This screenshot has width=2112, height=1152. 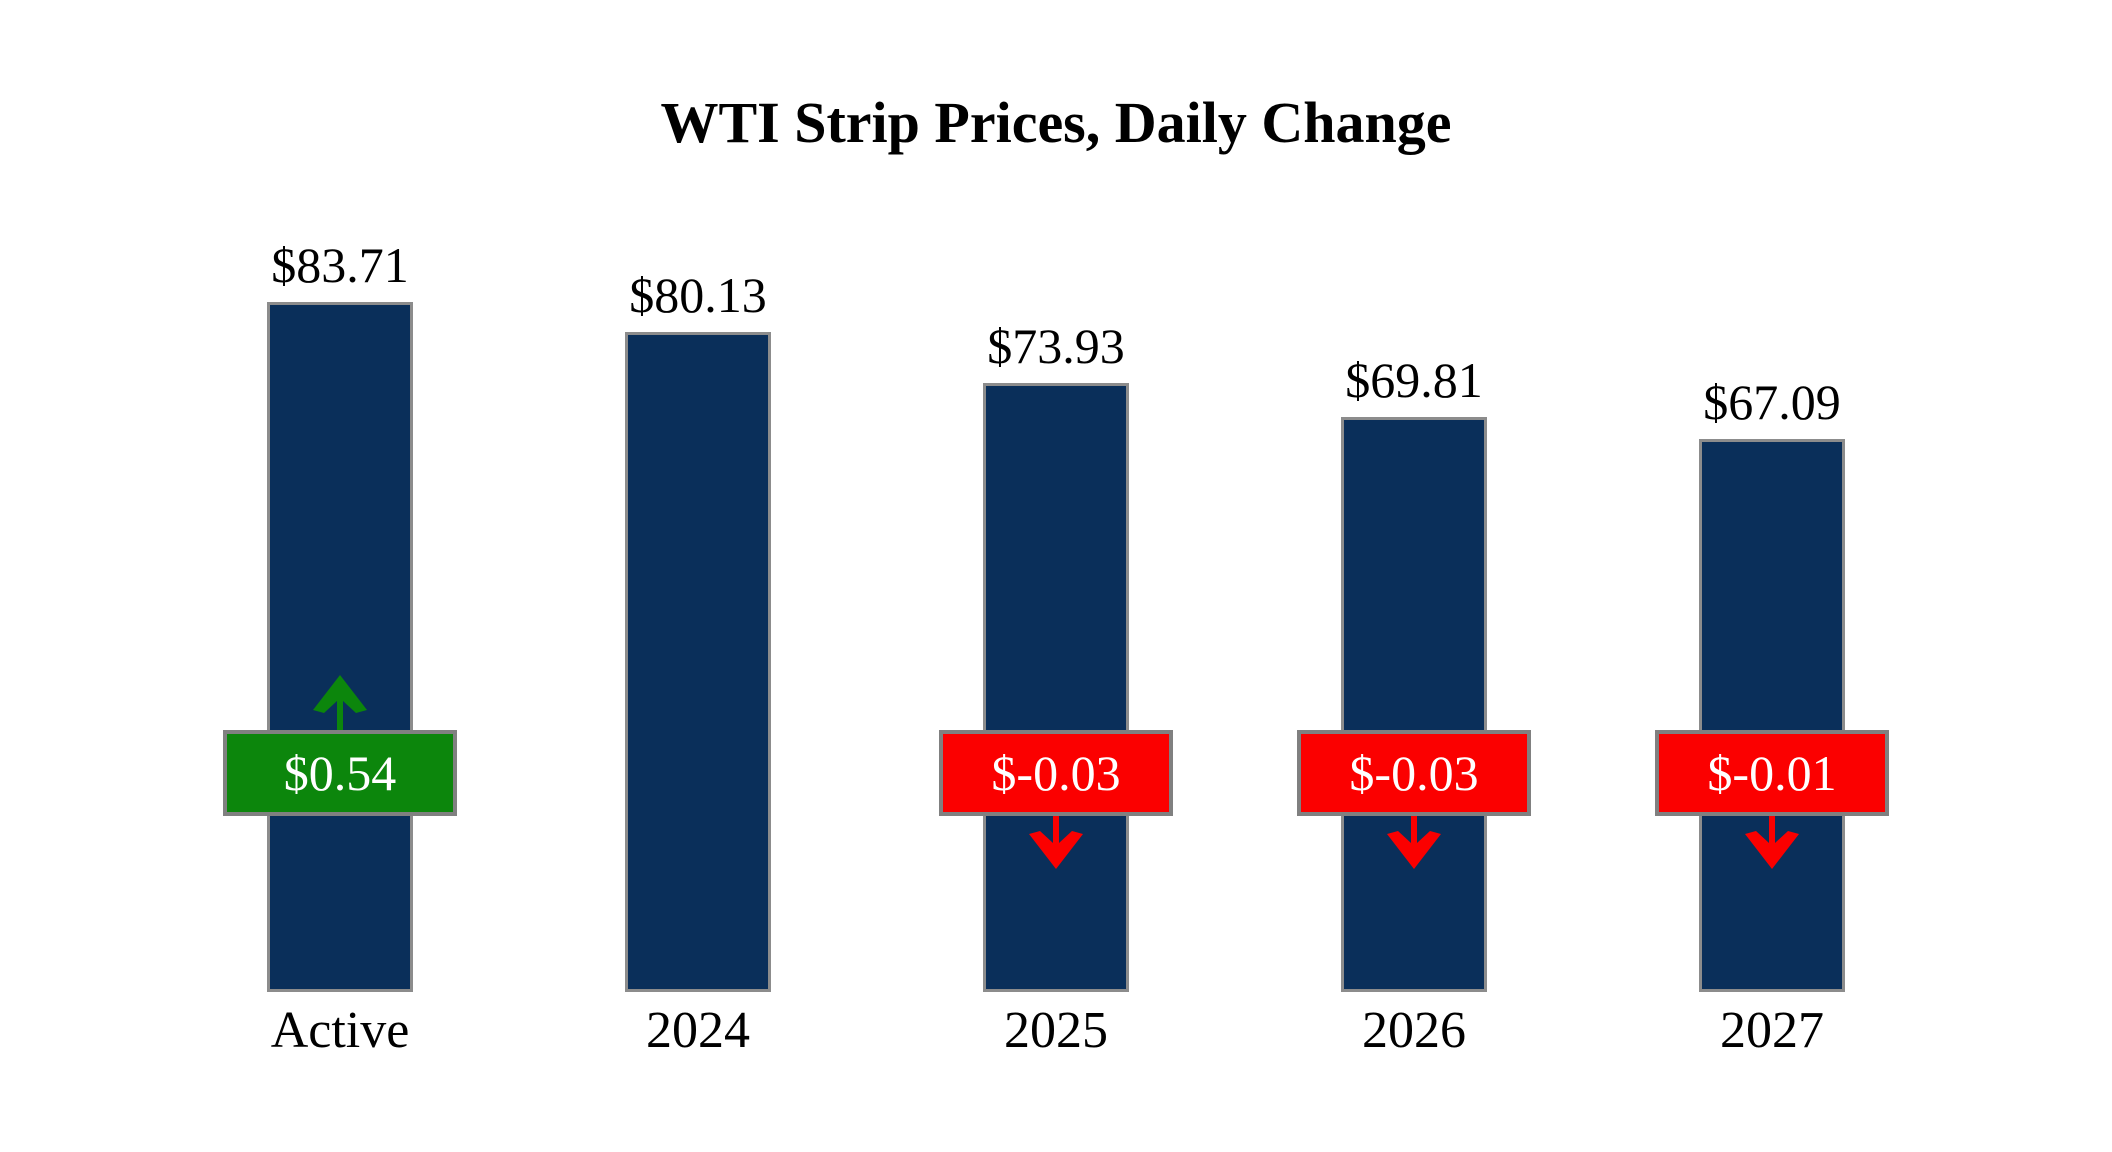 I want to click on category-label: 2026, so click(x=1414, y=1030).